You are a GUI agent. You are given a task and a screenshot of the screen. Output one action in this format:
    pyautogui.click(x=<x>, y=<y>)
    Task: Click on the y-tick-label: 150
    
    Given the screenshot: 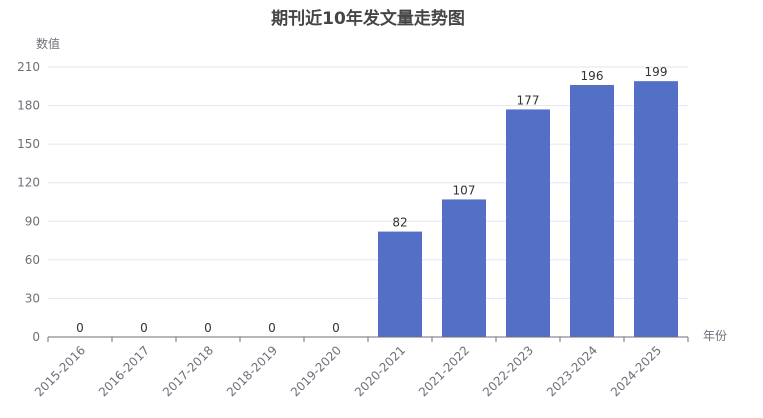 What is the action you would take?
    pyautogui.click(x=28, y=144)
    